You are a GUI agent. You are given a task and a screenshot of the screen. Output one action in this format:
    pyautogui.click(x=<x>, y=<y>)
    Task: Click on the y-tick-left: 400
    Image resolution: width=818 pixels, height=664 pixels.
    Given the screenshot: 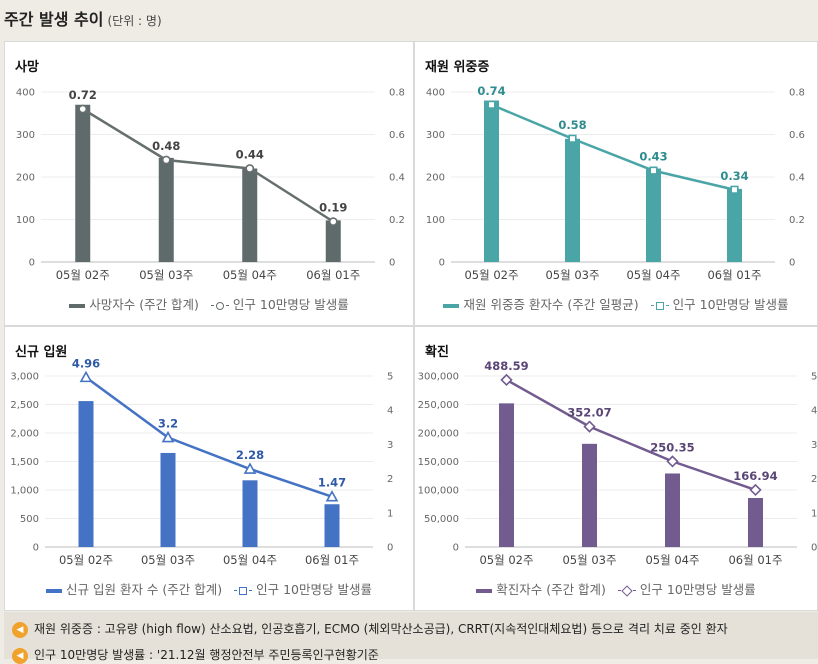 What is the action you would take?
    pyautogui.click(x=435, y=93)
    